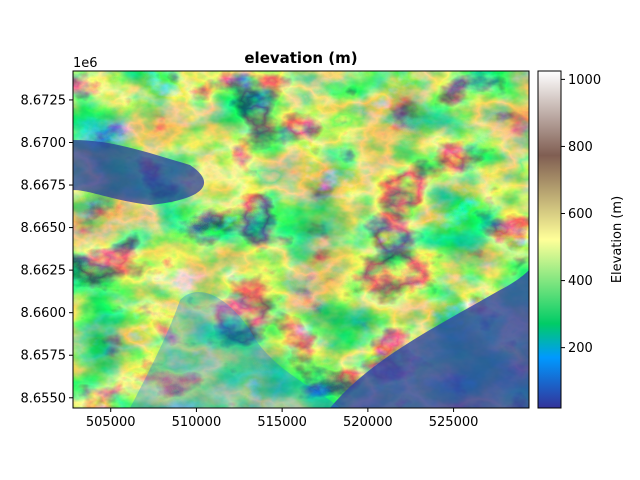 The width and height of the screenshot is (640, 480). I want to click on colorbar-tick-label: 800, so click(580, 147).